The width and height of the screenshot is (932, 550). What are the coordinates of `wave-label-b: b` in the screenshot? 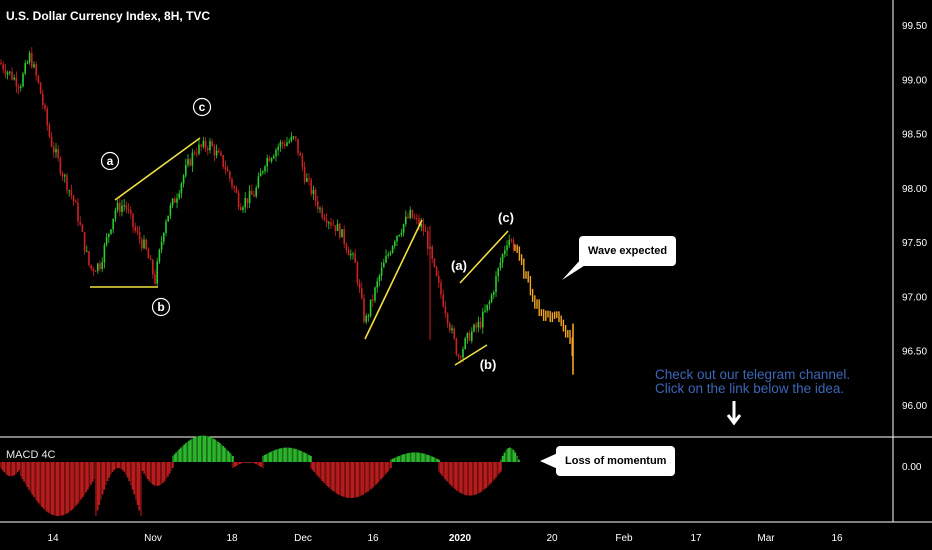 It's located at (161, 307).